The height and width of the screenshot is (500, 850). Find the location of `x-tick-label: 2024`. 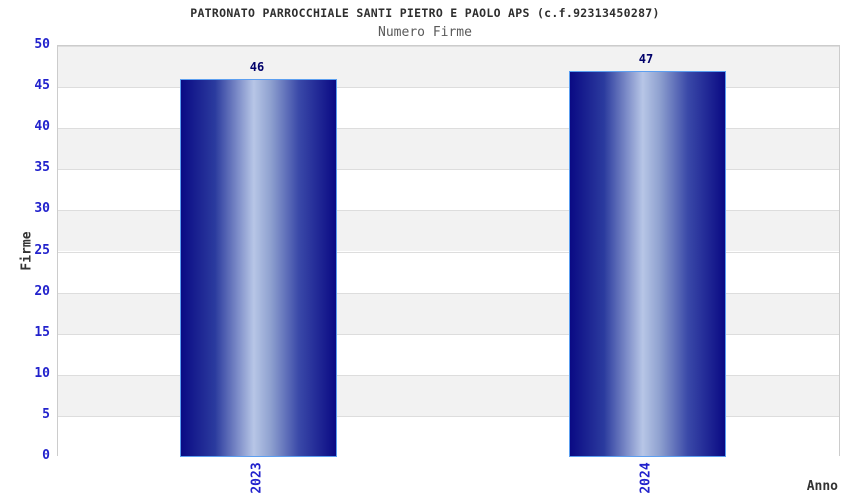

x-tick-label: 2024 is located at coordinates (646, 478).